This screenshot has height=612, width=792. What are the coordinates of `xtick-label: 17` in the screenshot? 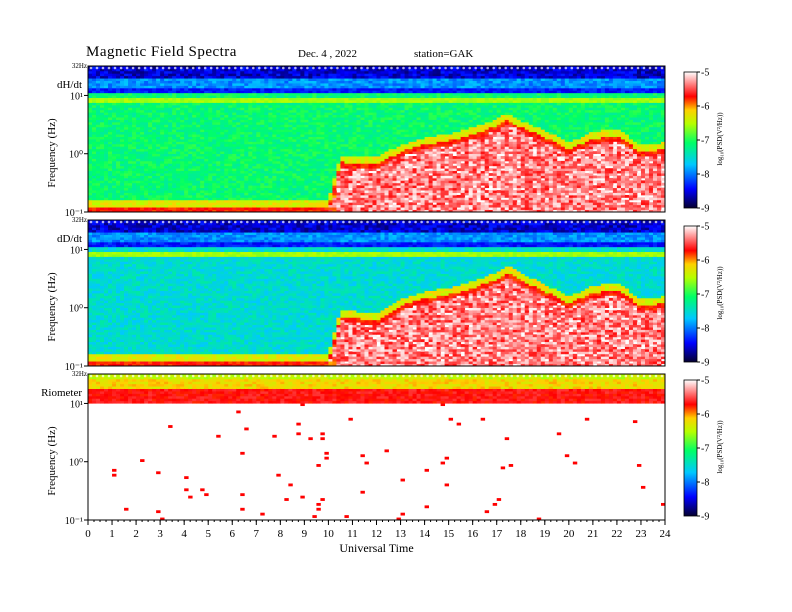 It's located at (497, 534).